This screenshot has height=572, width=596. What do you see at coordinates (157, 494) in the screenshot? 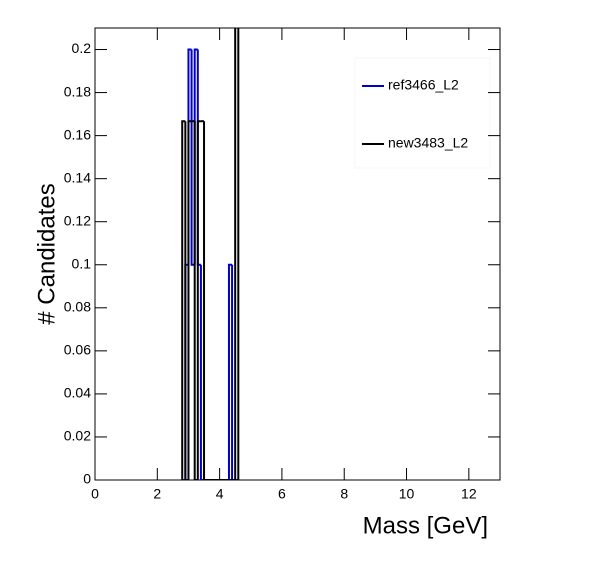
I see `x-tick-label: 2` at bounding box center [157, 494].